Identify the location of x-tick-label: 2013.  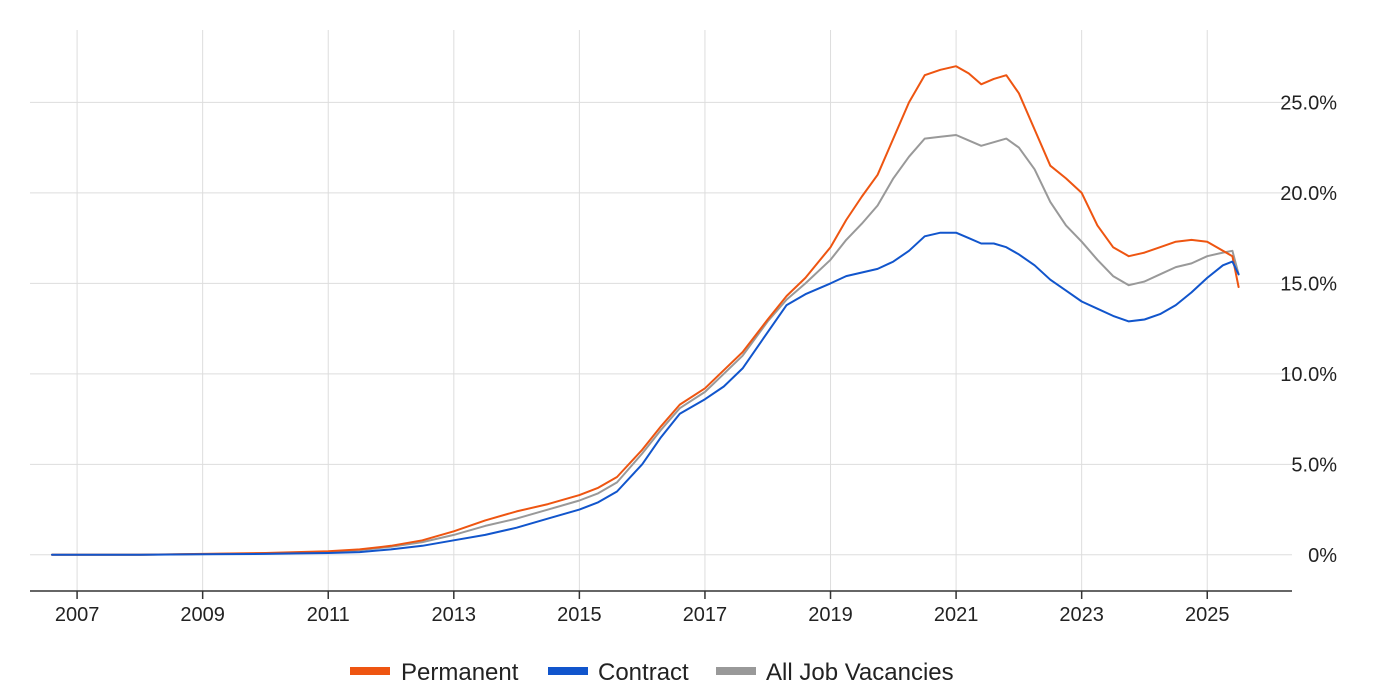
(454, 615).